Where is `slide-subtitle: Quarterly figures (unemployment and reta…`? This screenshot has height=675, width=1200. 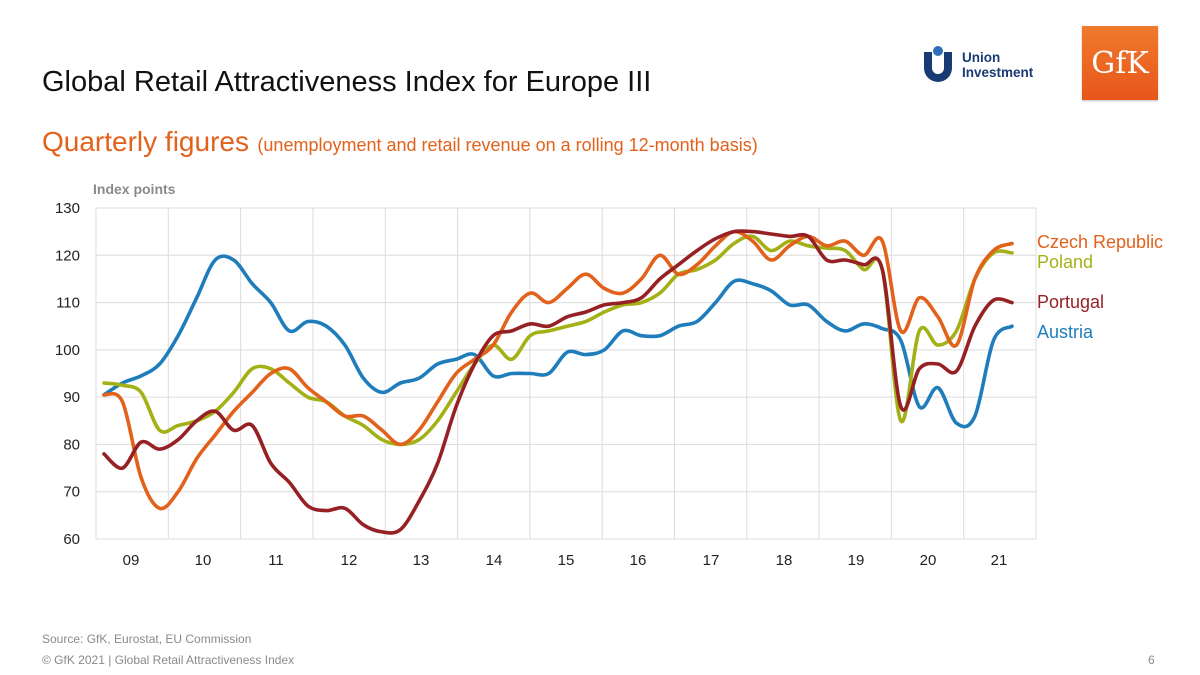
slide-subtitle: Quarterly figures (unemployment and reta… is located at coordinates (400, 142).